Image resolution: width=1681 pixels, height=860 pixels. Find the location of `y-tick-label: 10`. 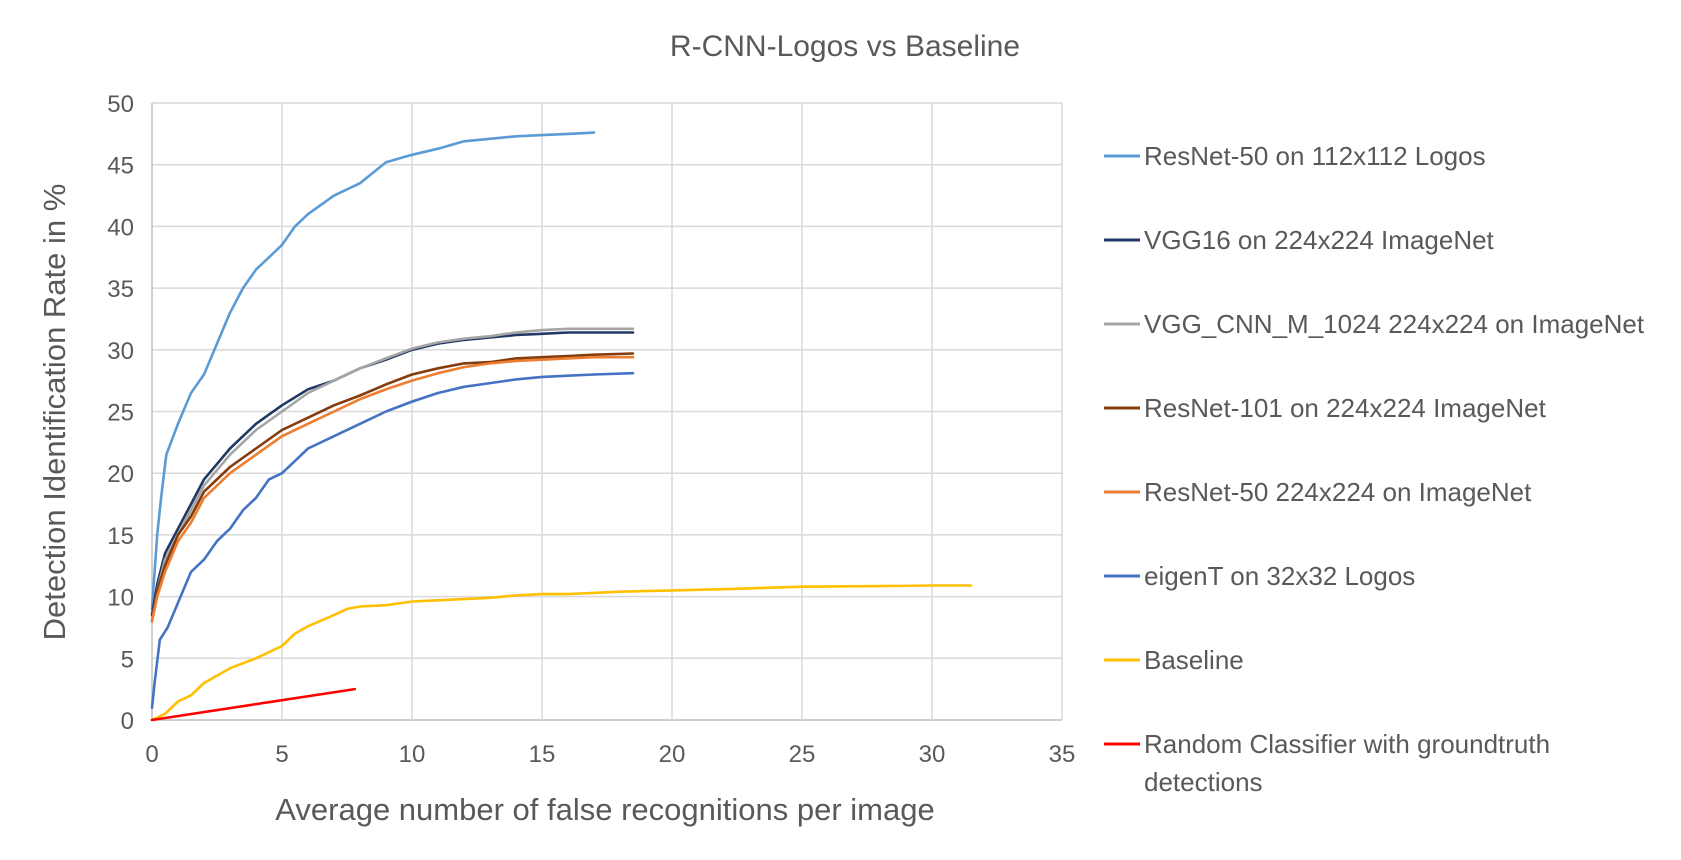

y-tick-label: 10 is located at coordinates (120, 598).